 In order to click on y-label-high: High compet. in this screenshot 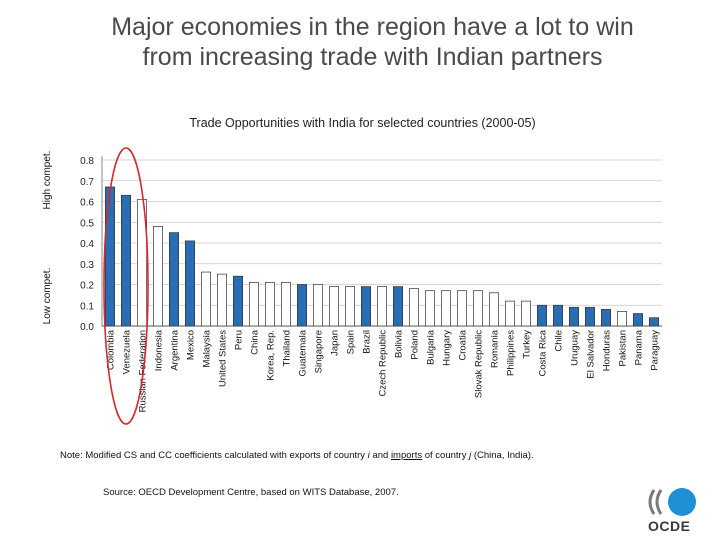, I will do `click(47, 180)`.